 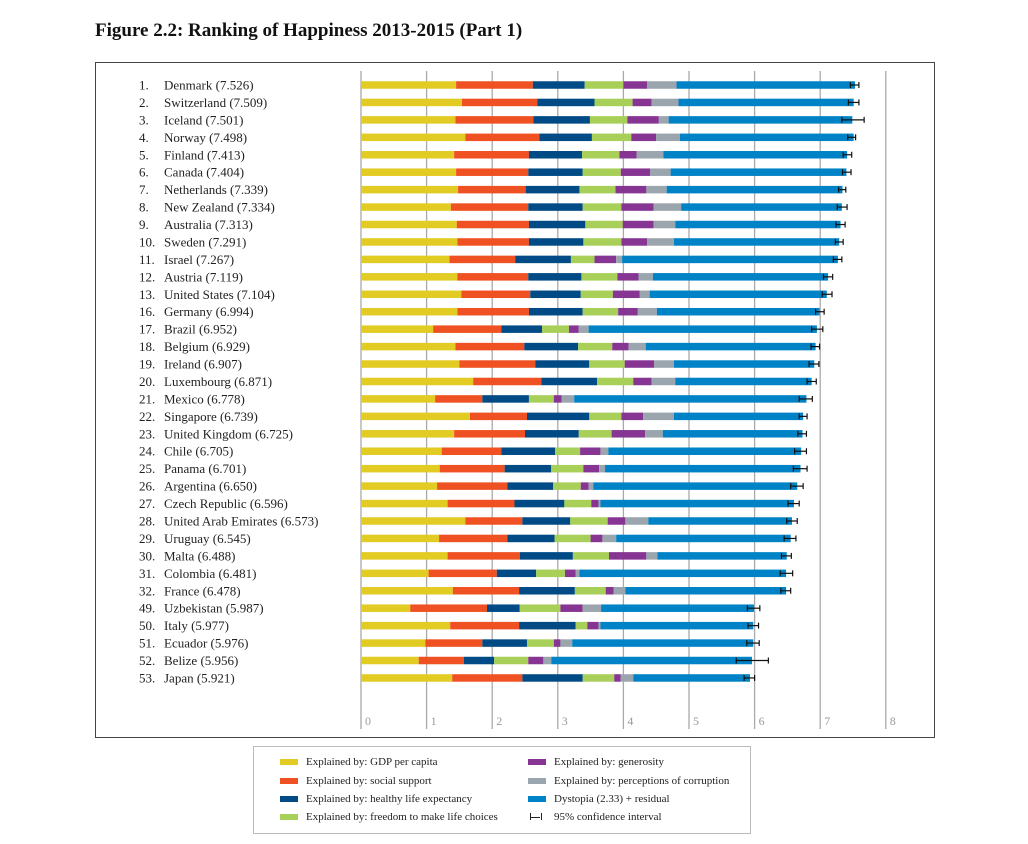 I want to click on bar-row: 53. Japan (5.921), so click(x=447, y=677).